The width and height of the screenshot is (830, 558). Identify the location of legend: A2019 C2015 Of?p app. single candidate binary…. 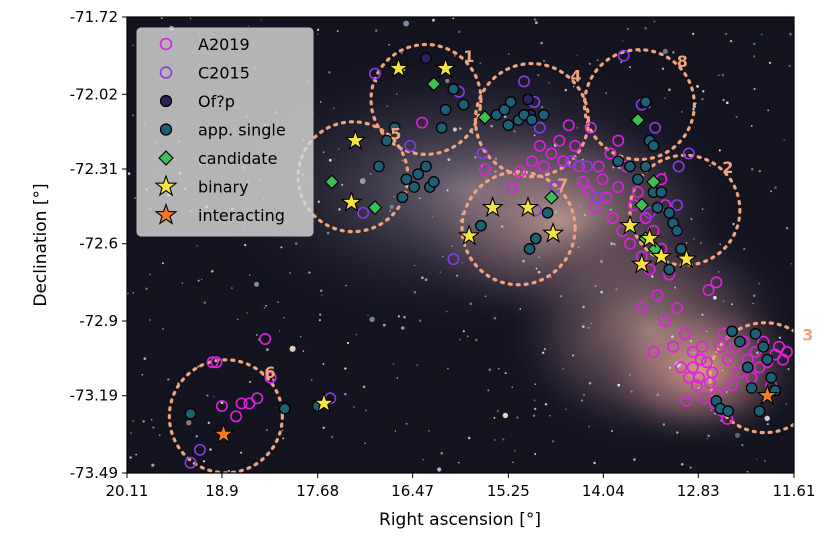
(225, 132).